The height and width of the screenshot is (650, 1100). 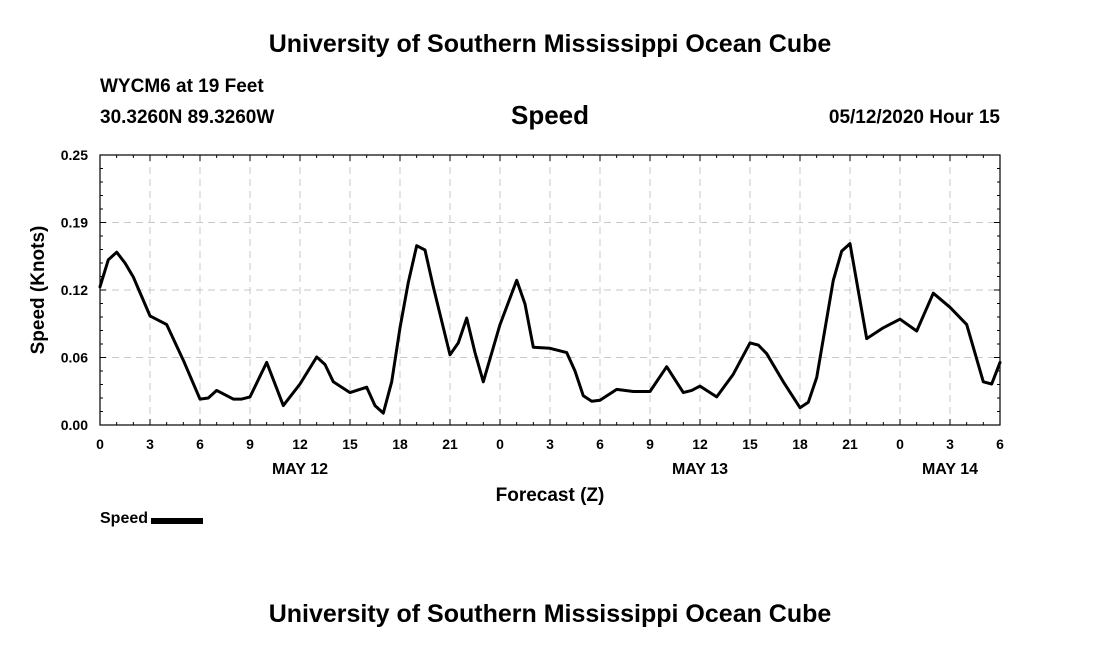 I want to click on legend-label: Speed, so click(x=124, y=518).